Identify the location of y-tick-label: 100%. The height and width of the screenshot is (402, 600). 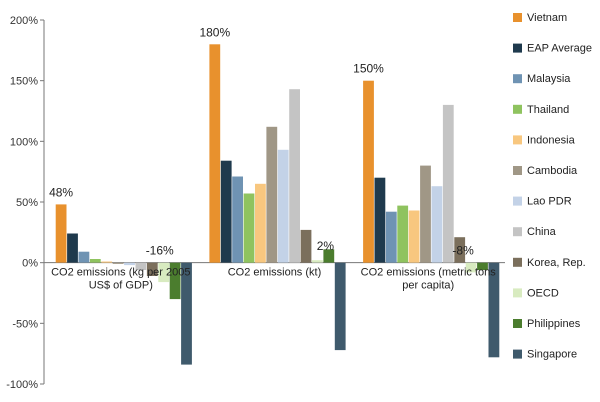
(24, 142).